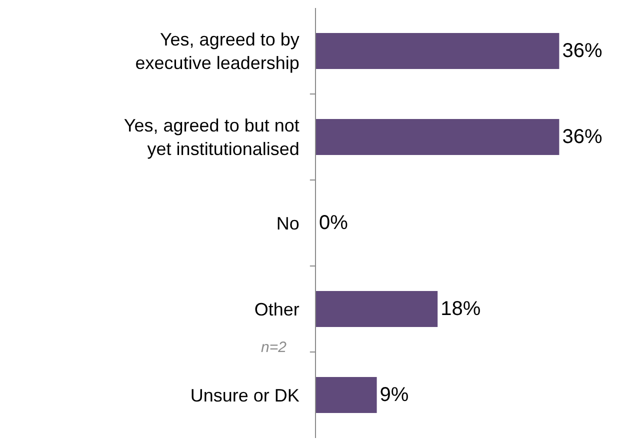 This screenshot has height=442, width=642. What do you see at coordinates (288, 223) in the screenshot?
I see `y-tick-label: No` at bounding box center [288, 223].